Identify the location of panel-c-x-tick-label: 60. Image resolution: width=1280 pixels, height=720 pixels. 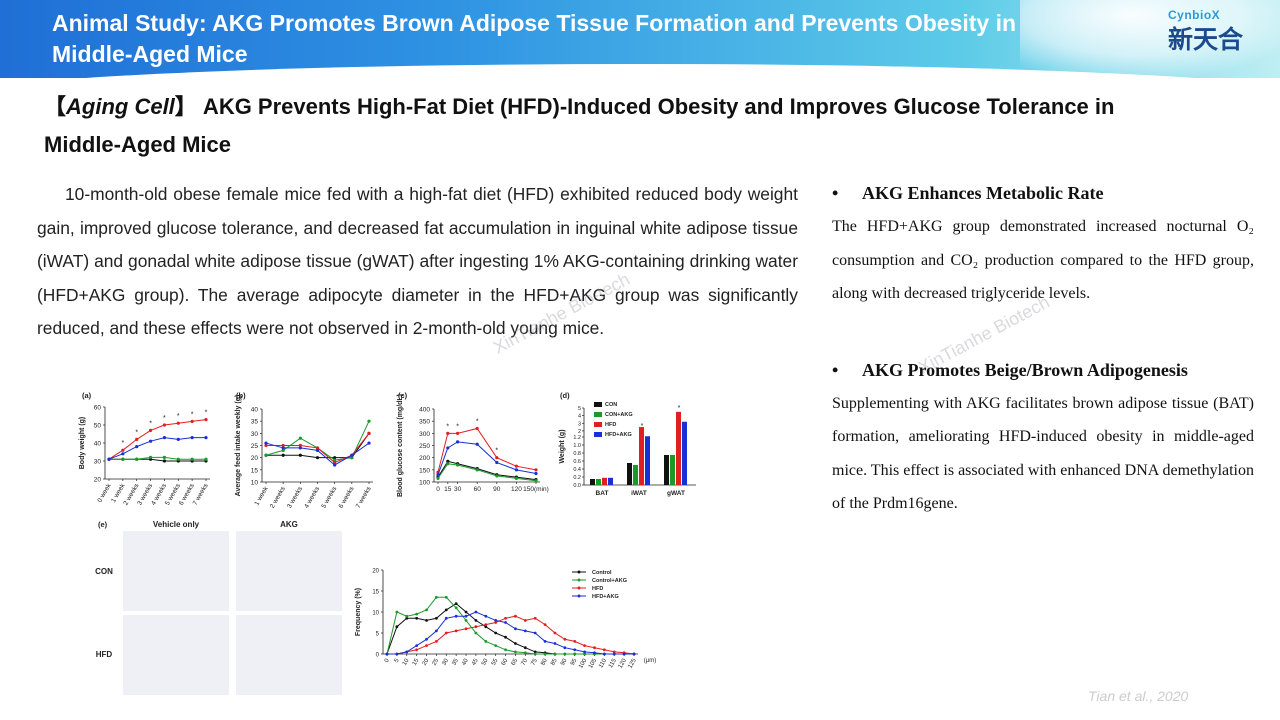
(478, 489).